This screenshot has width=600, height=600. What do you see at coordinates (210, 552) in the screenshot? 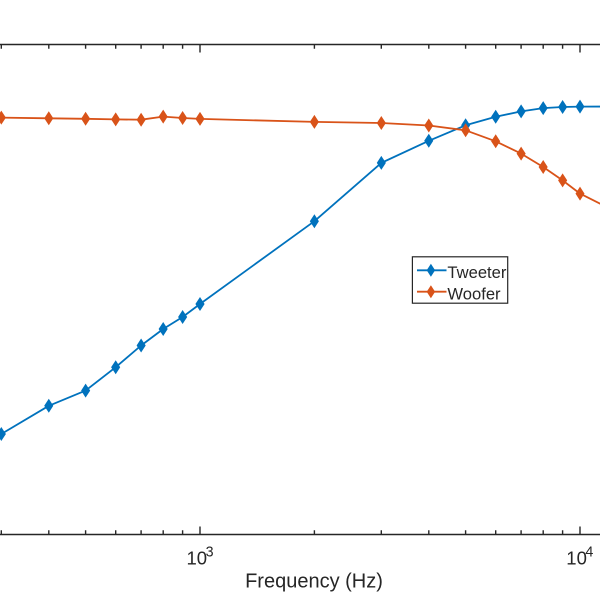
I see `svg-text: 3` at bounding box center [210, 552].